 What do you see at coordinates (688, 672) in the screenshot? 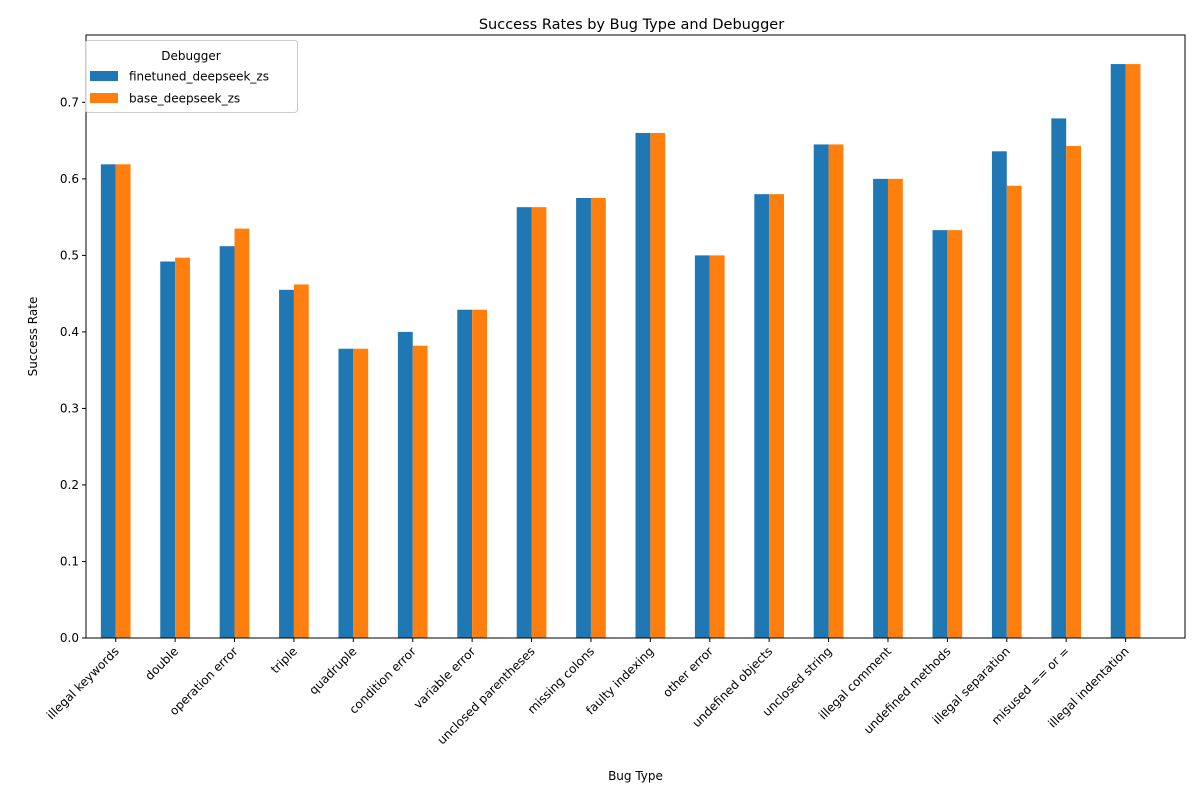
I see `x-tick-label: other error` at bounding box center [688, 672].